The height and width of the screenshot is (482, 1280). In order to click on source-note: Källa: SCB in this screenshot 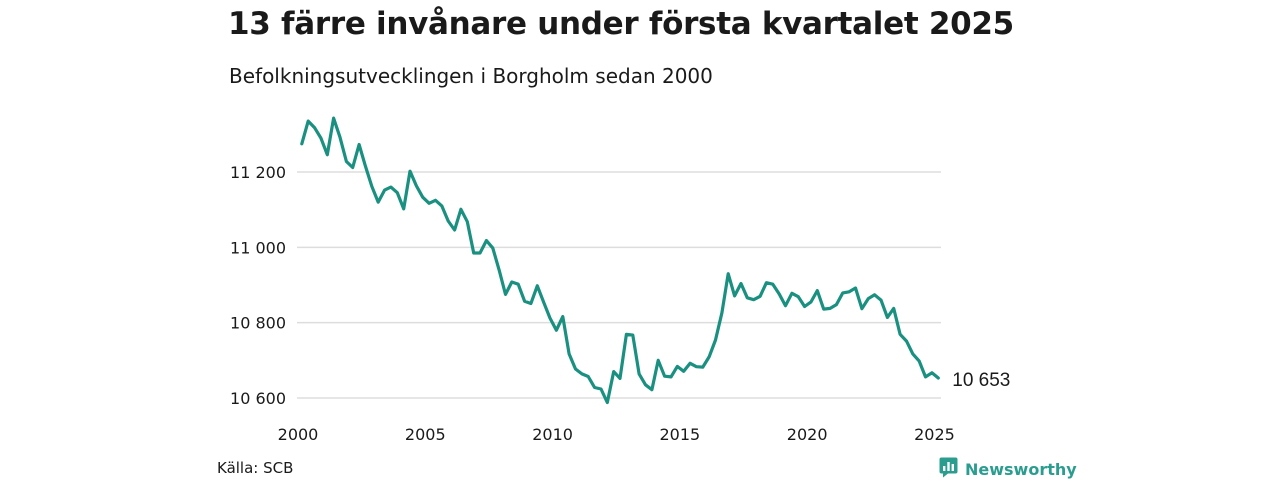, I will do `click(255, 468)`.